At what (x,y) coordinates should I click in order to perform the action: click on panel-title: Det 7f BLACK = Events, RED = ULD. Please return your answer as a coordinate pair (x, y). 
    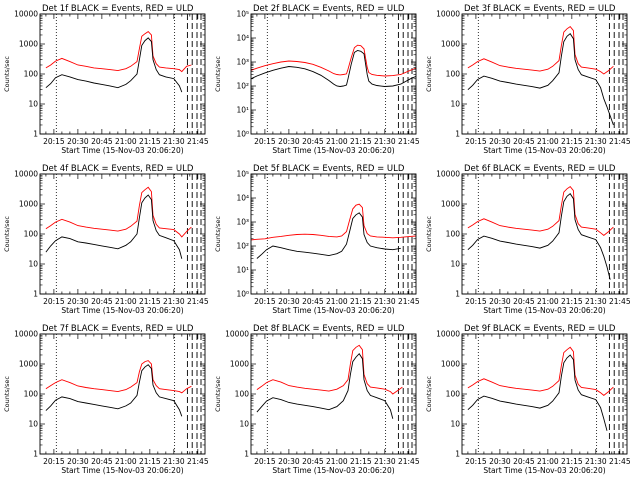
    Looking at the image, I should click on (118, 329).